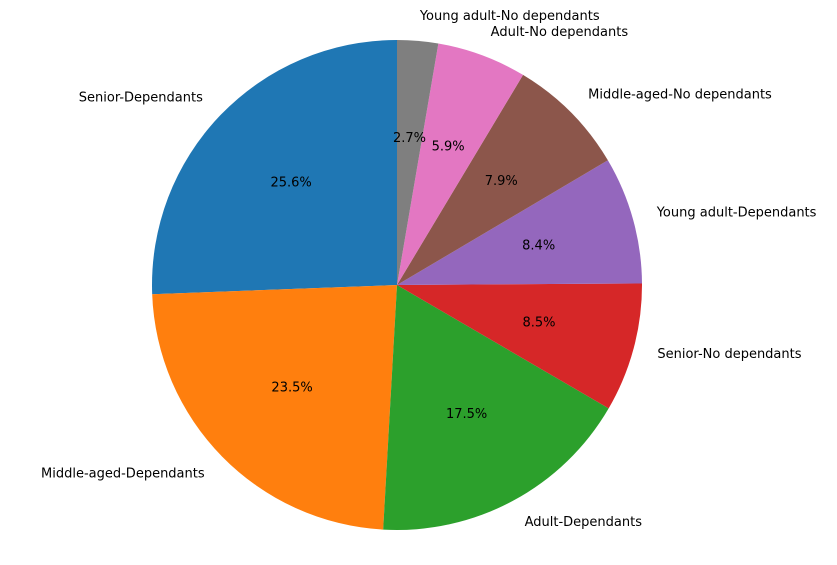  Describe the element at coordinates (290, 183) in the screenshot. I see `percent-label-senior-dependants: 25.6%` at that location.